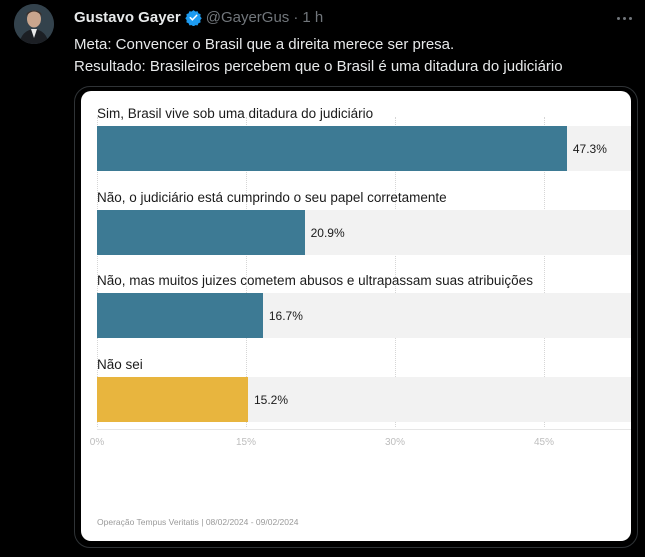 The width and height of the screenshot is (645, 557). What do you see at coordinates (624, 18) in the screenshot?
I see `more-options-icon` at bounding box center [624, 18].